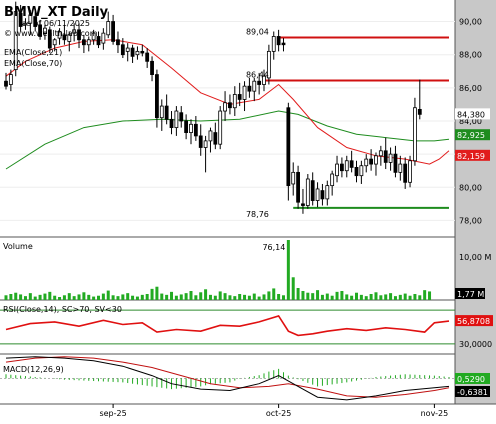 The width and height of the screenshot is (496, 424). I want to click on price-tick-label: 90,00, so click(470, 22).